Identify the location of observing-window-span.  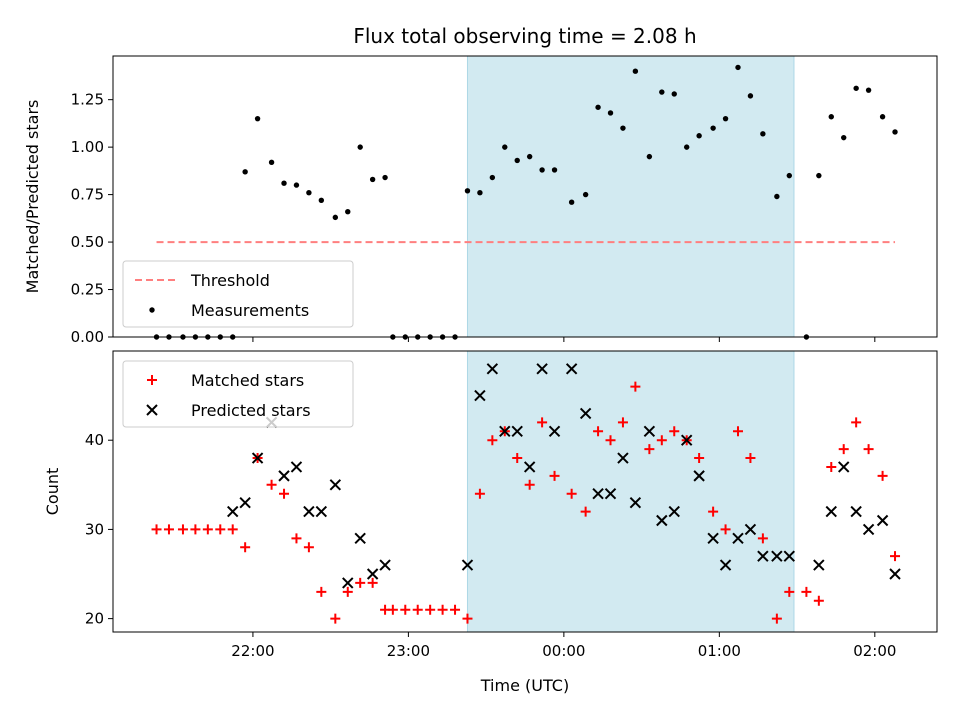
(630, 196).